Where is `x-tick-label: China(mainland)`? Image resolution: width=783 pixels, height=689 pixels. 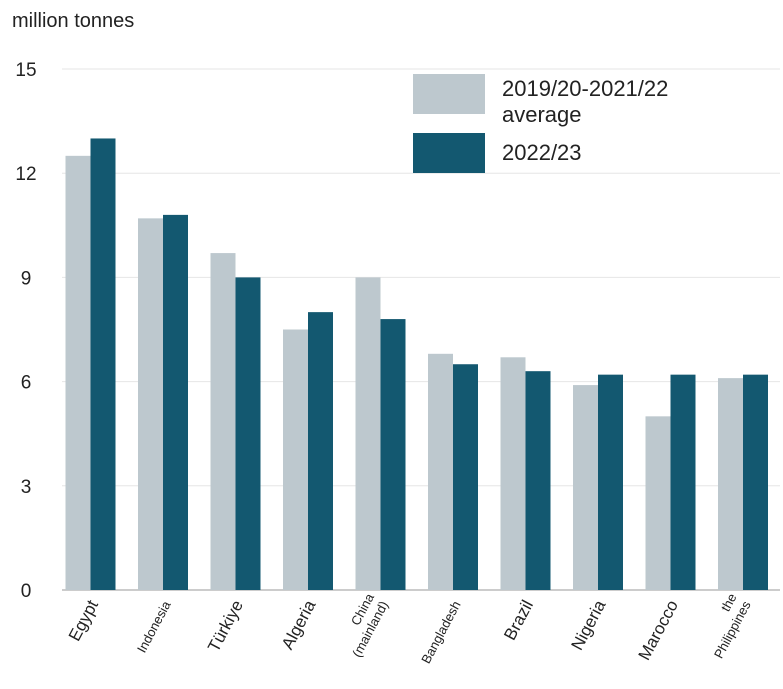 x-tick-label: China(mainland) is located at coordinates (369, 624).